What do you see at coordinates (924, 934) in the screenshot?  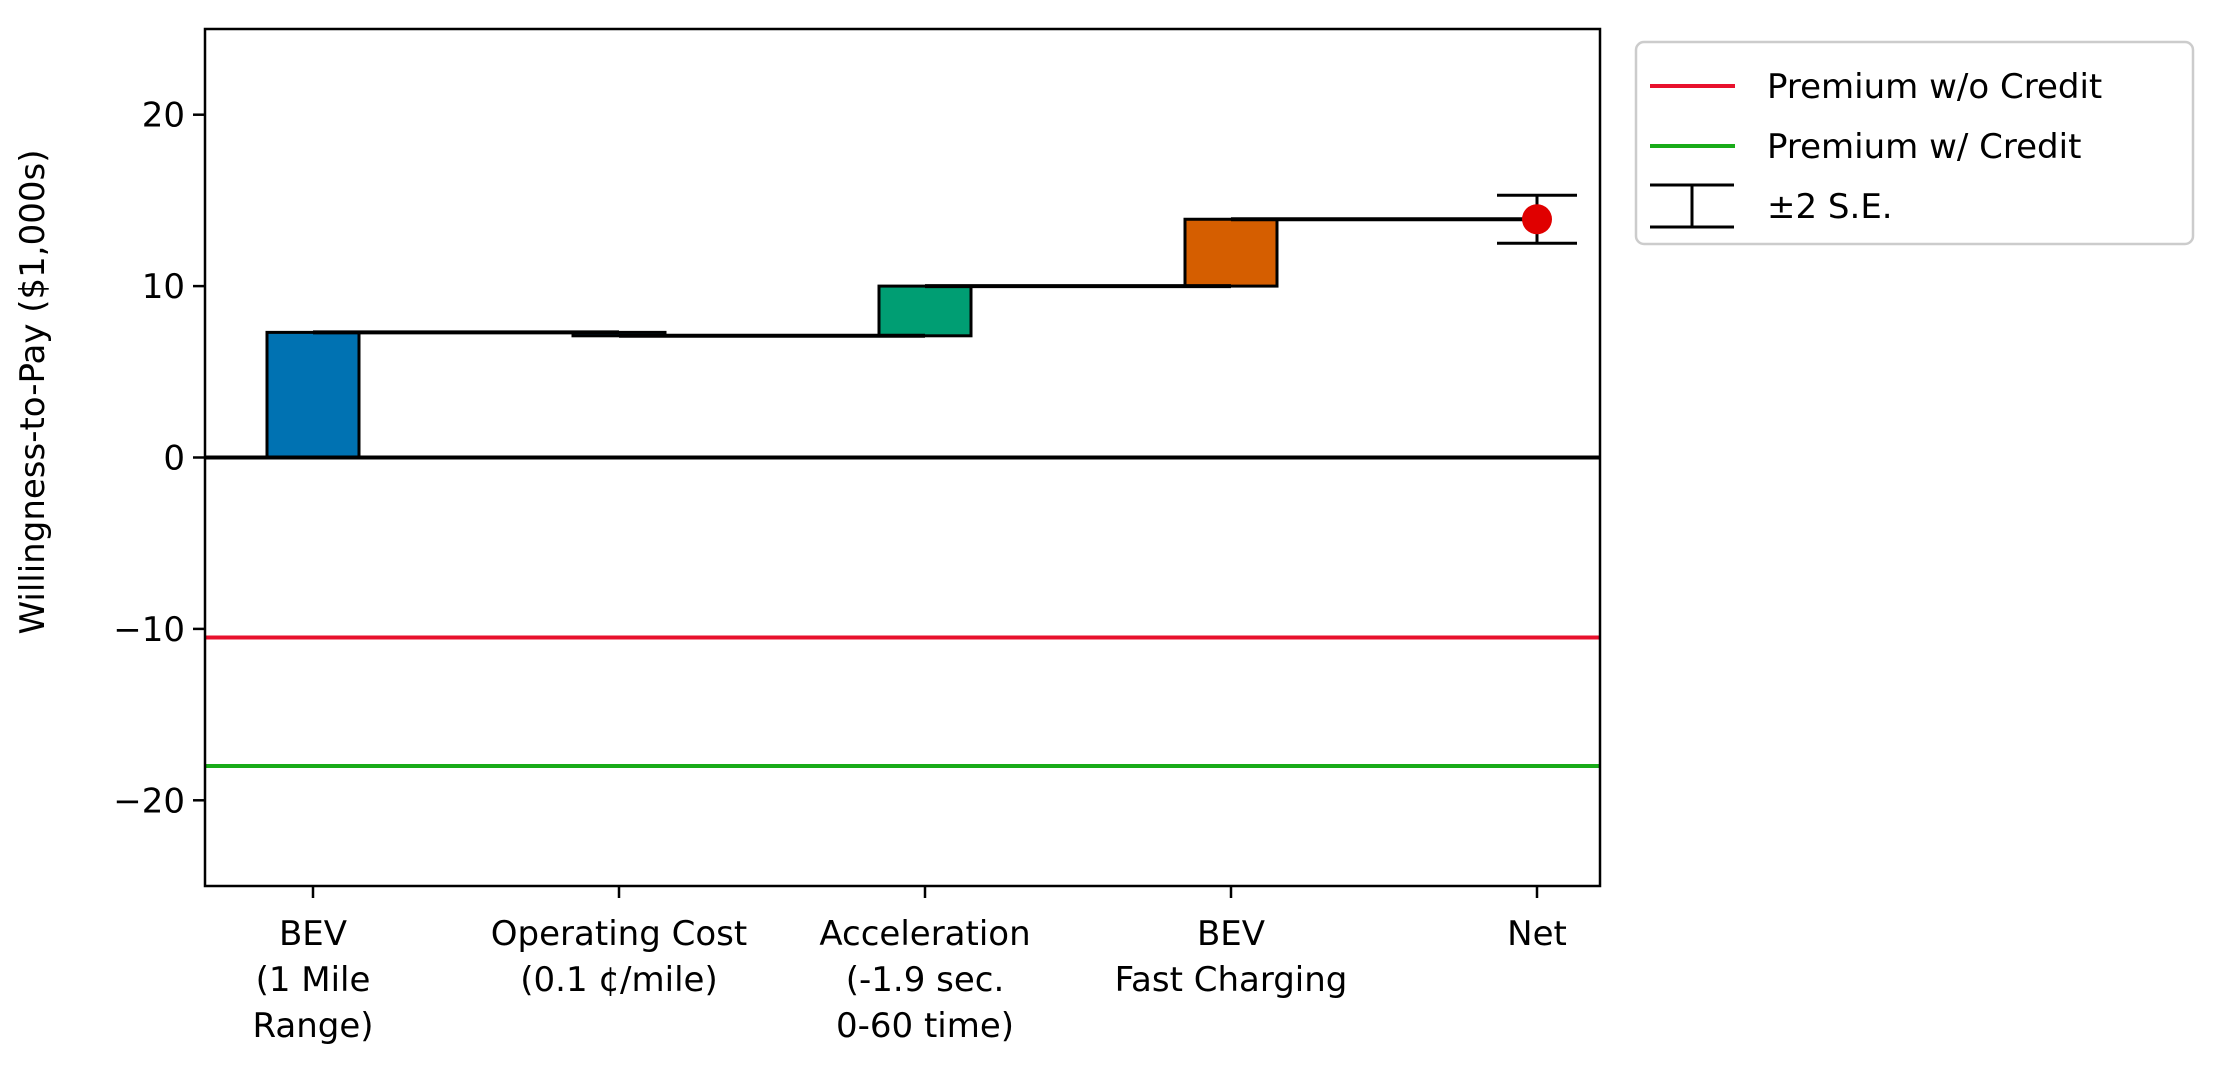 I see `x-tick-label-line: Acceleration` at bounding box center [924, 934].